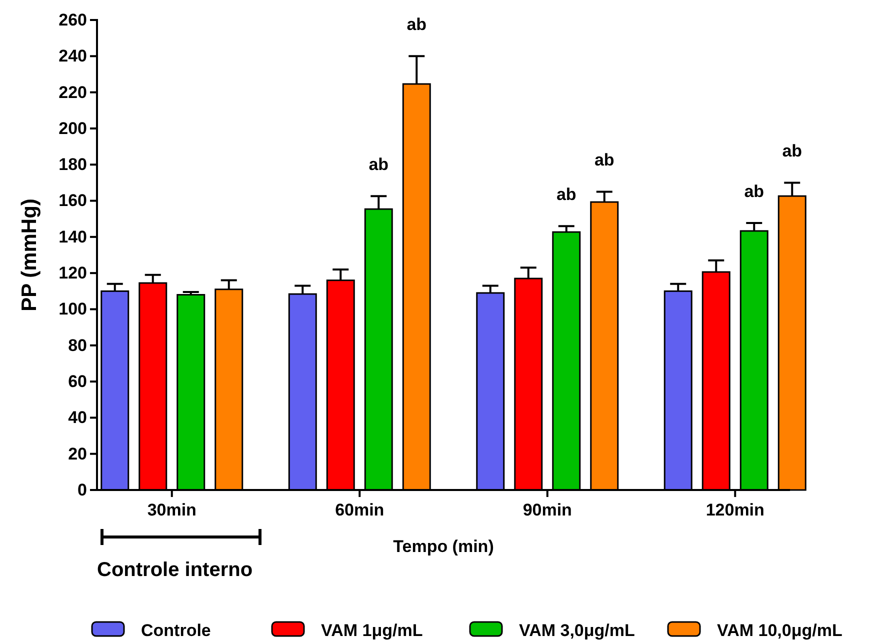 This screenshot has height=644, width=880. What do you see at coordinates (175, 570) in the screenshot?
I see `text: Controle interno` at bounding box center [175, 570].